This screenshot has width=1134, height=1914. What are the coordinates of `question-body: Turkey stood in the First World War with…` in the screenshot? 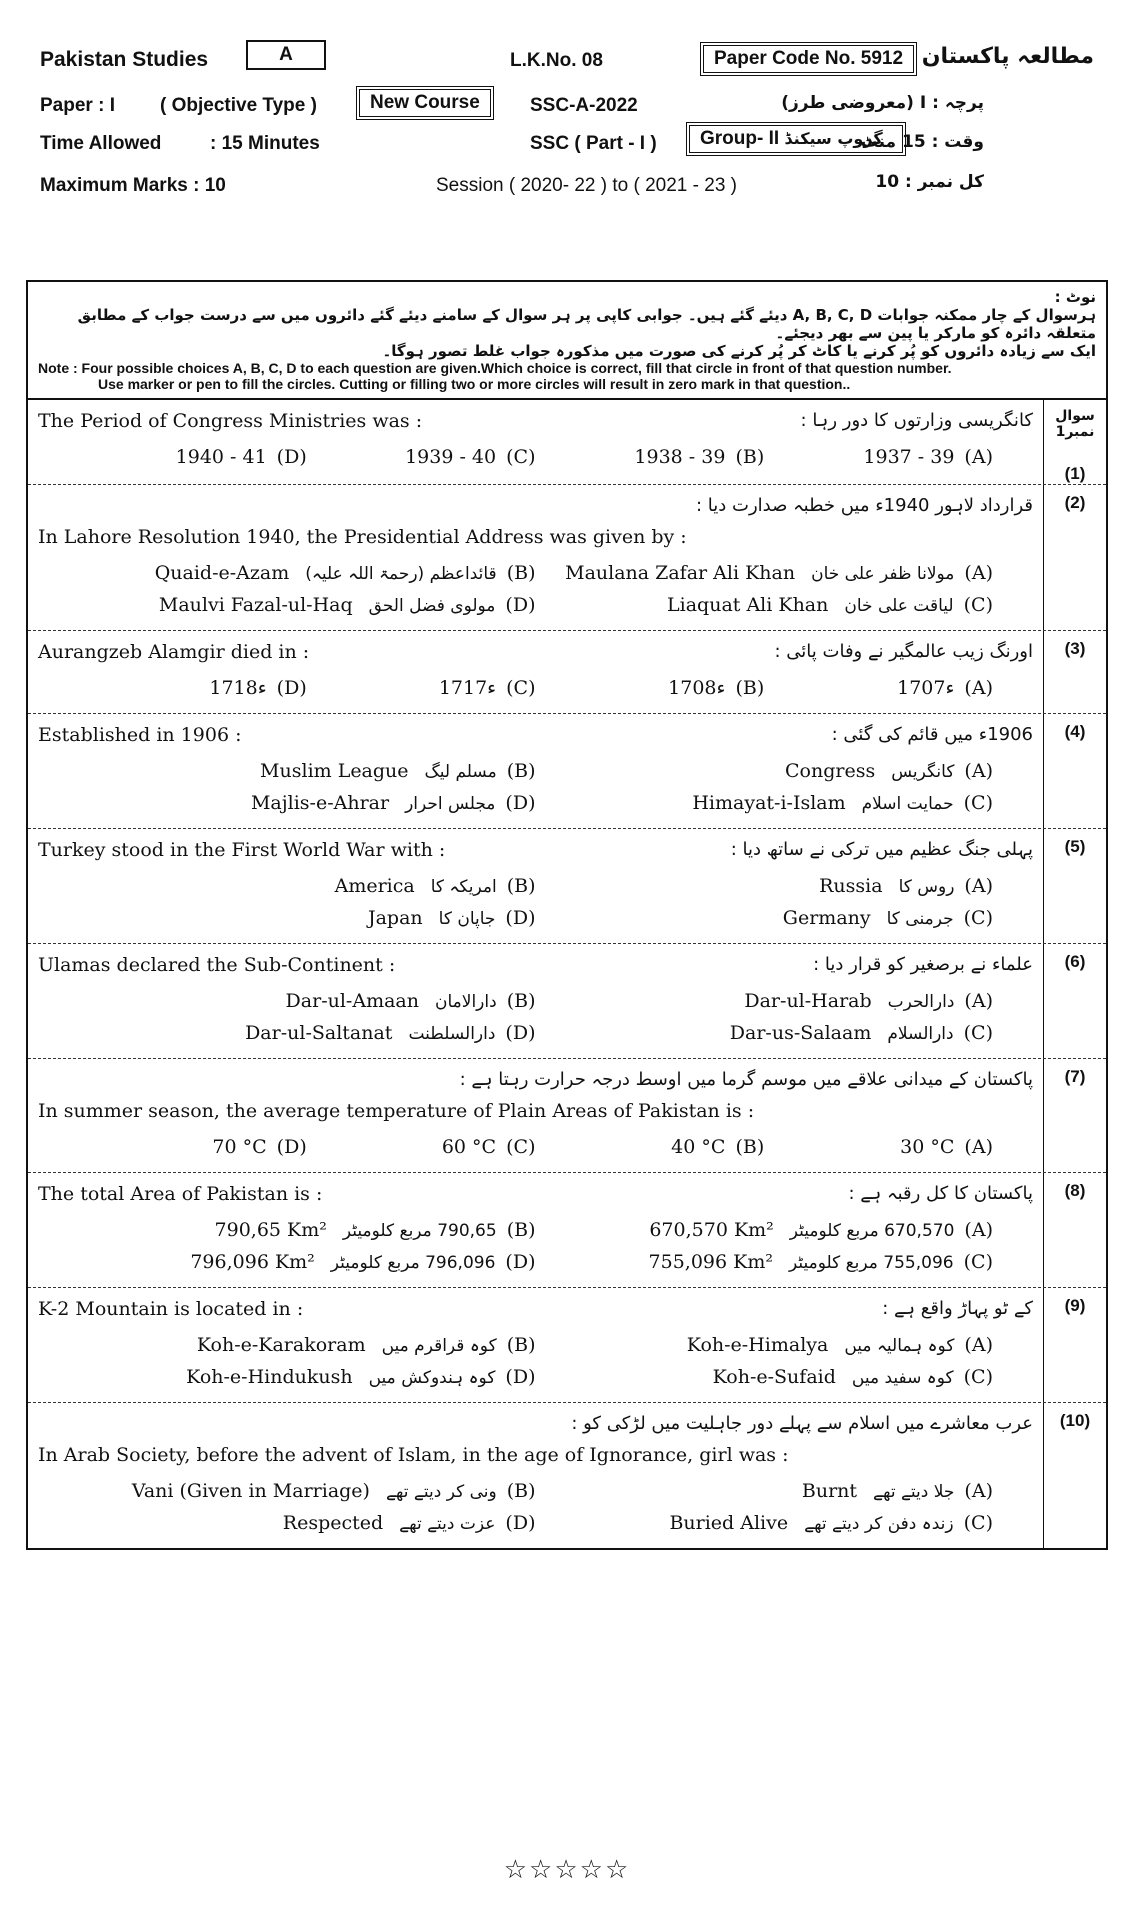 It's located at (536, 886).